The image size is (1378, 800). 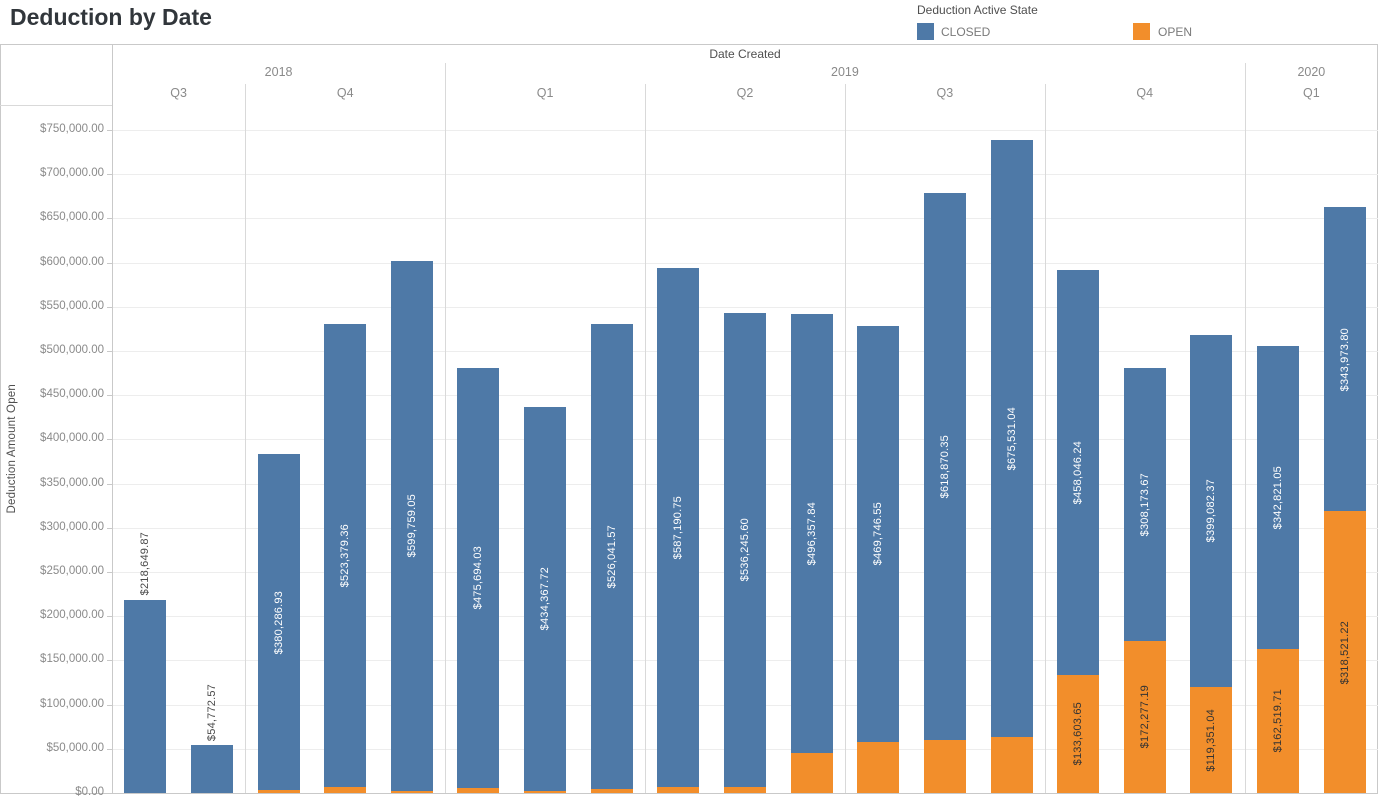 I want to click on x-axis-line, so click(x=689, y=793).